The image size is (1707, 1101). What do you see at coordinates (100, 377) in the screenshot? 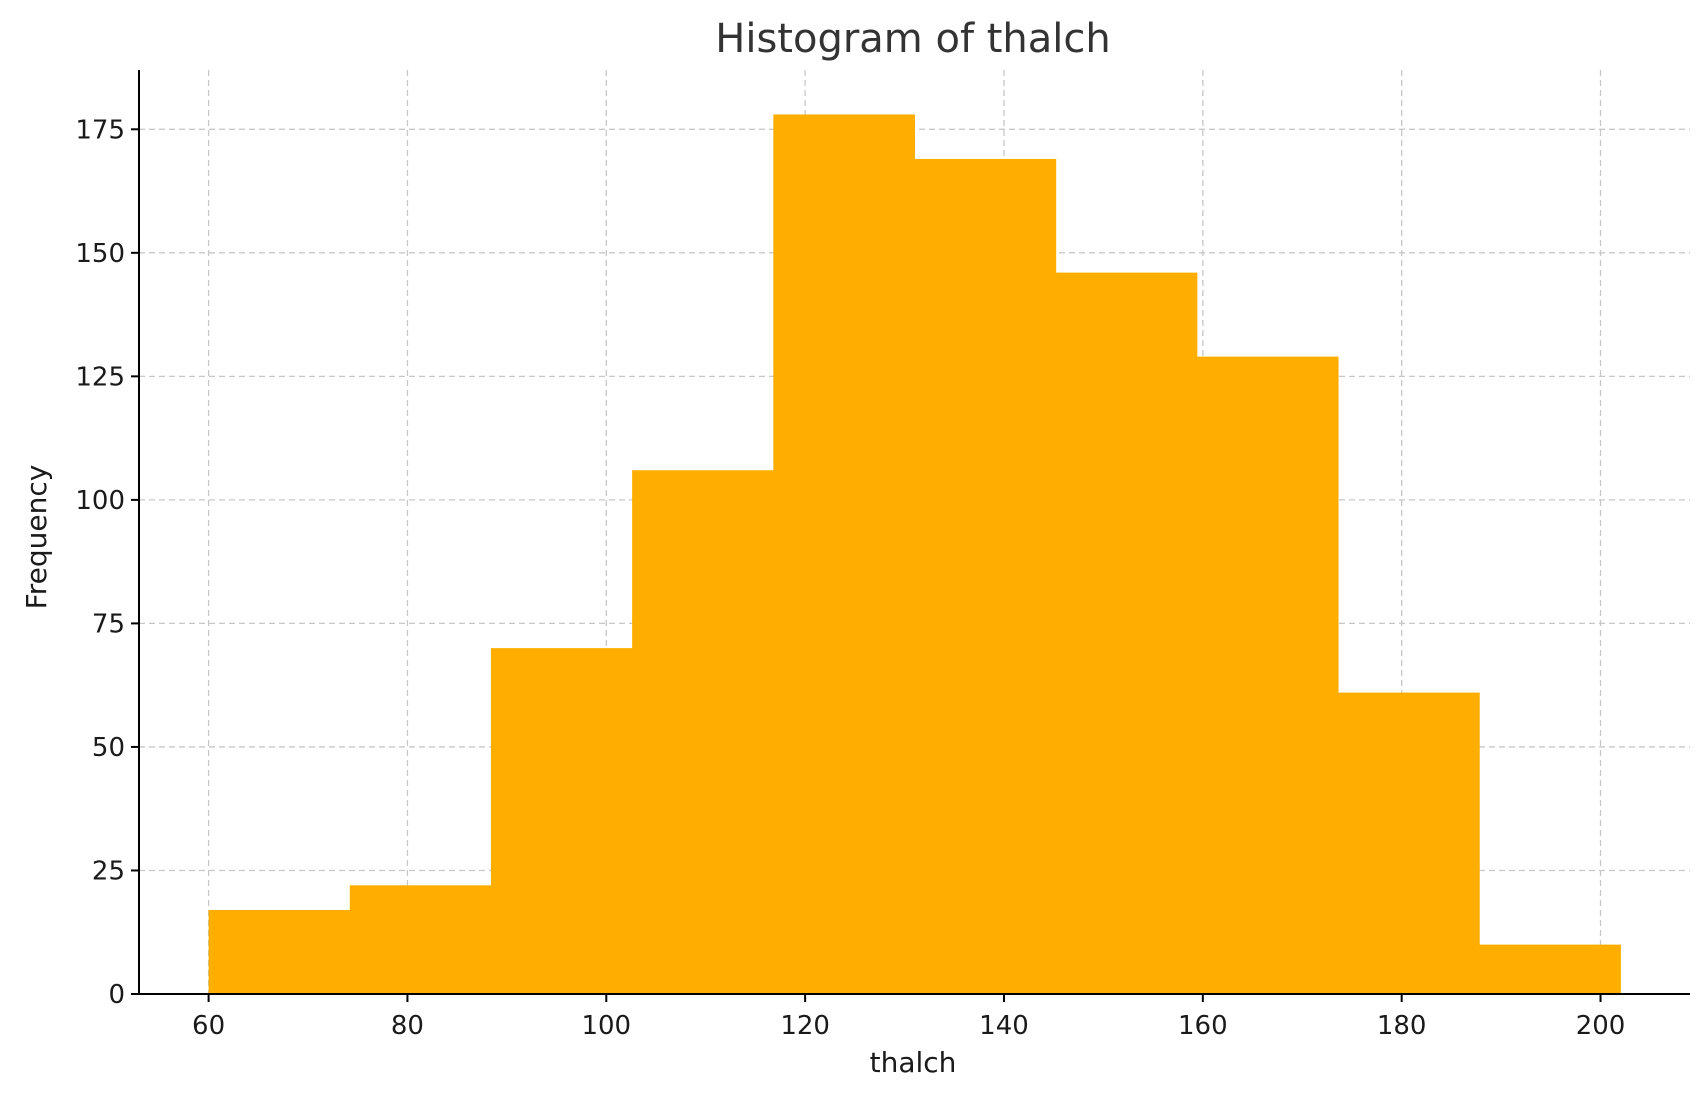
I see `y-tick-label: 125` at bounding box center [100, 377].